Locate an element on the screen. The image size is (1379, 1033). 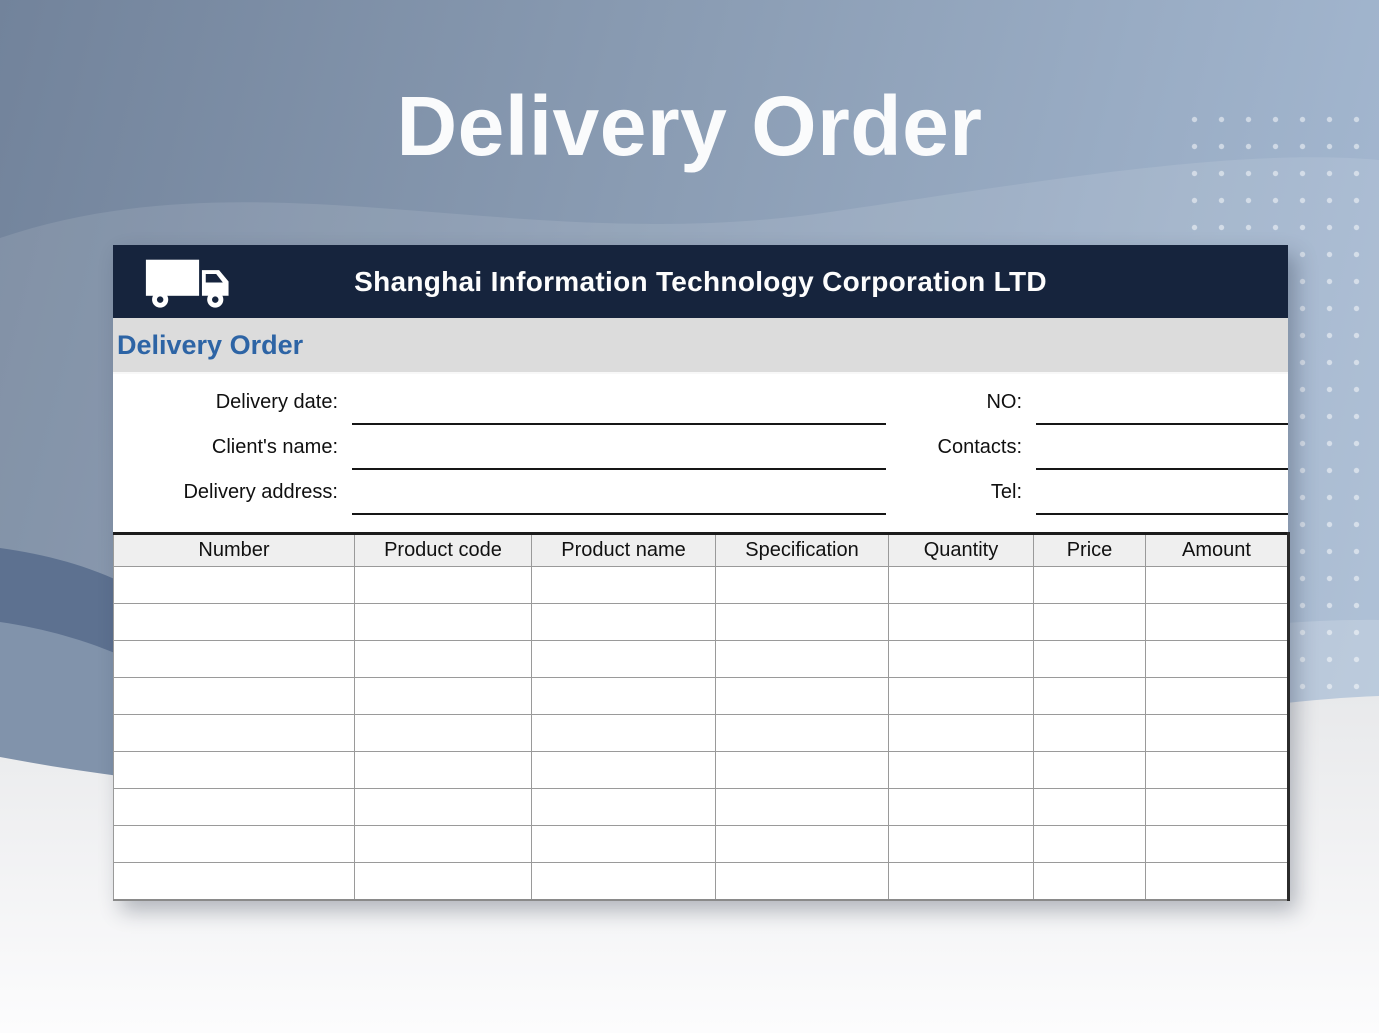
truck-icon is located at coordinates (187, 283).